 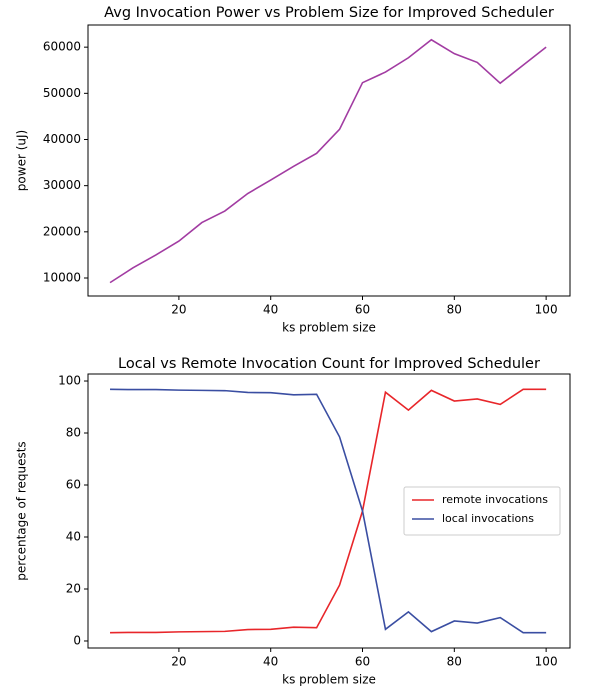 I want to click on y-tick-label: 40000, so click(x=62, y=139).